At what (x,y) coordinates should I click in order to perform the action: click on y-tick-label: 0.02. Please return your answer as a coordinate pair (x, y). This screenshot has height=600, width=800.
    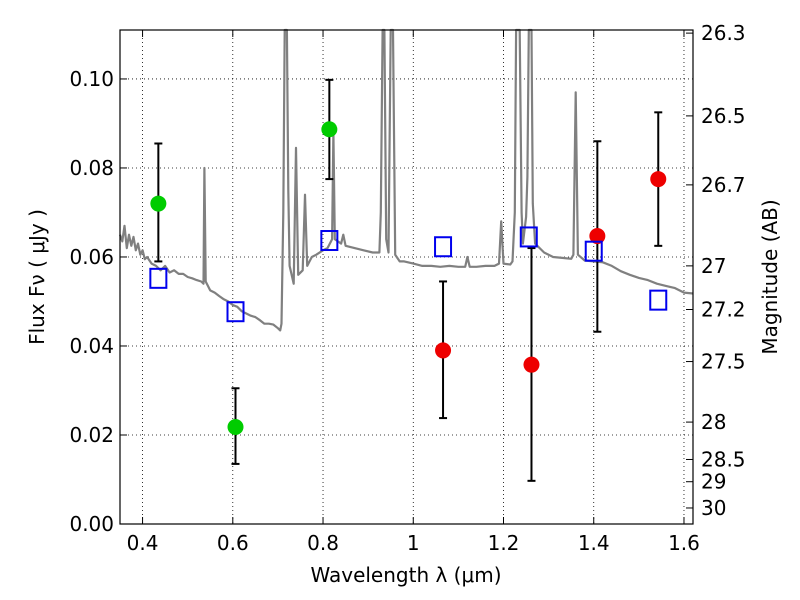
    Looking at the image, I should click on (91, 435).